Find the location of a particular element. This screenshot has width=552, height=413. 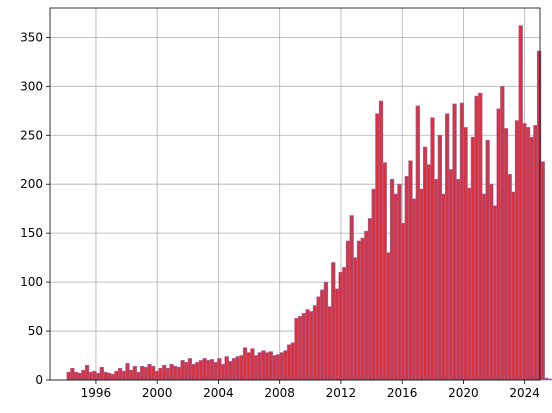

y-tick-label: 350 is located at coordinates (31, 37).